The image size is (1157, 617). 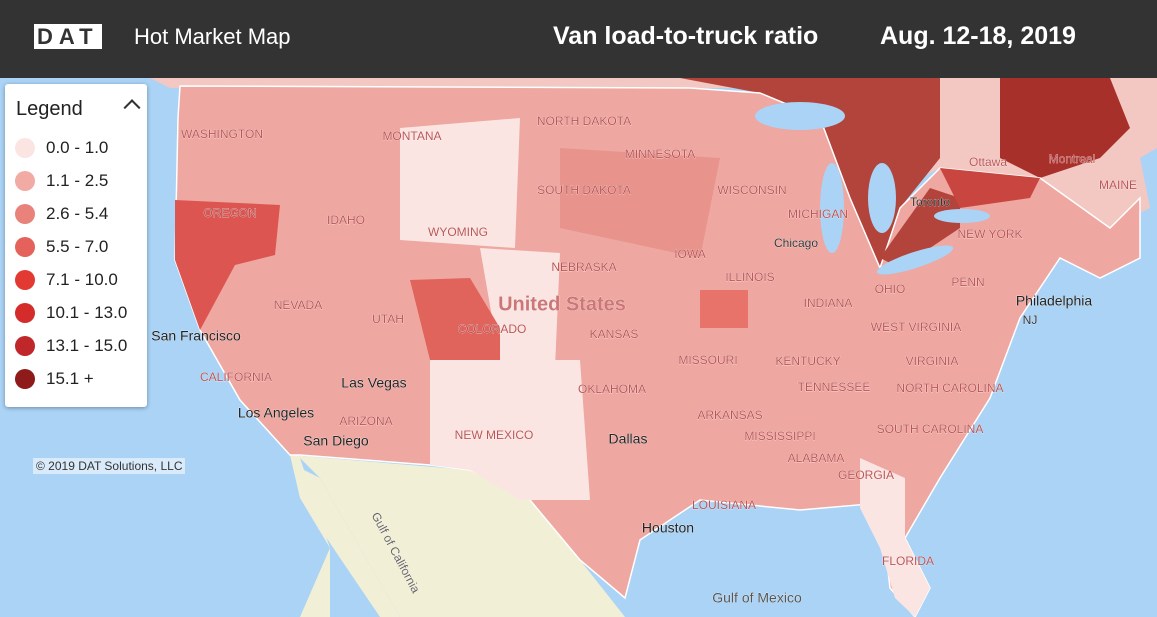 I want to click on map-label: Chicago, so click(x=796, y=243).